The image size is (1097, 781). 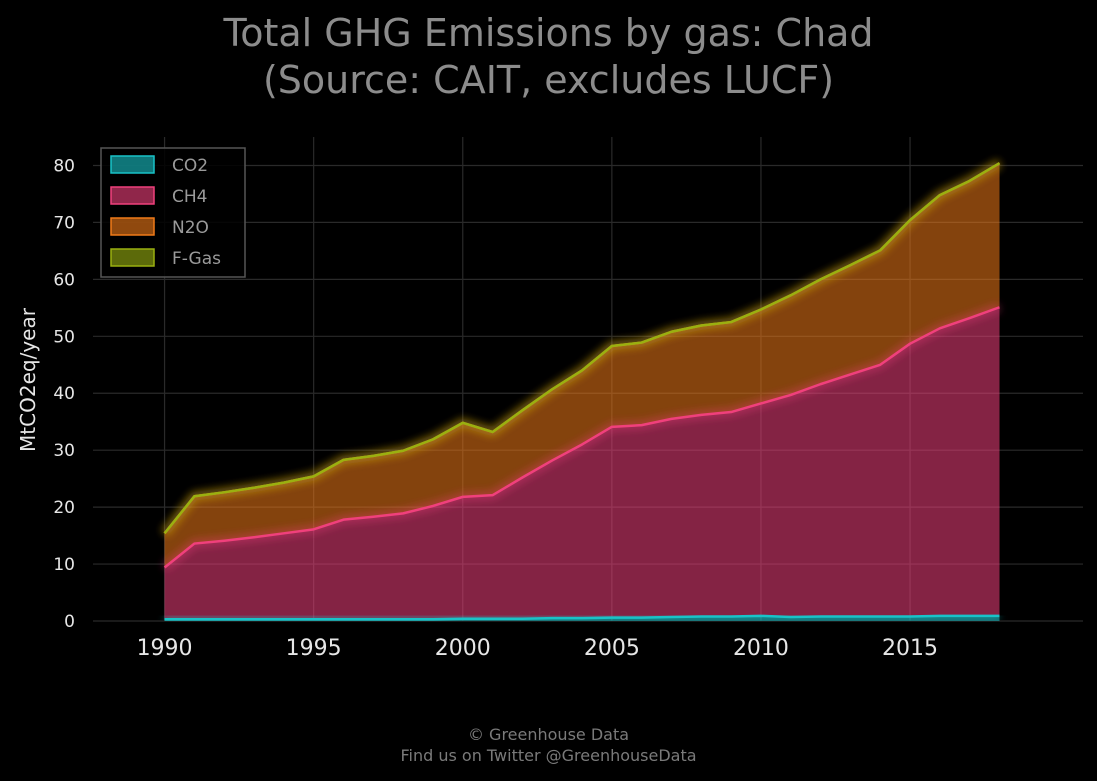 I want to click on y-tick-label-0: 0, so click(x=69, y=622).